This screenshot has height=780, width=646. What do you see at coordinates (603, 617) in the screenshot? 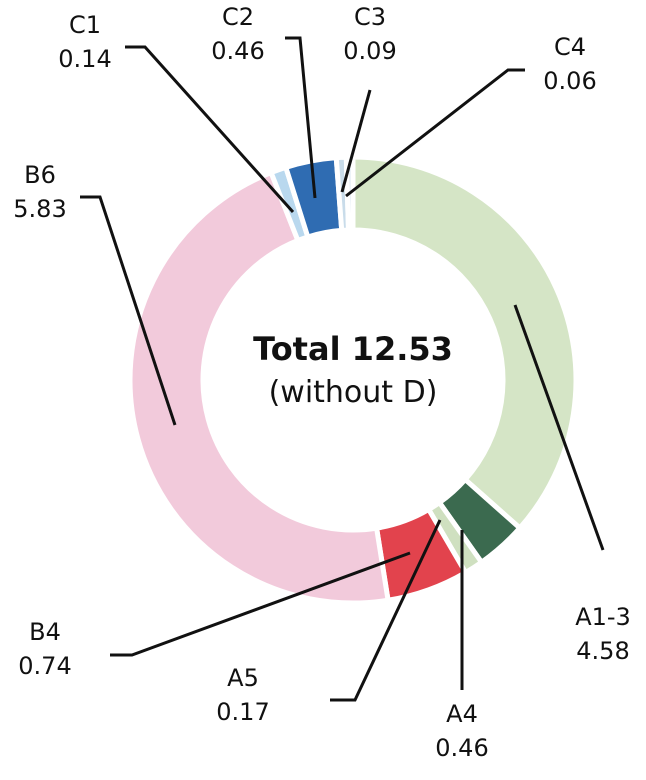
I see `segment-label: A1-3` at bounding box center [603, 617].